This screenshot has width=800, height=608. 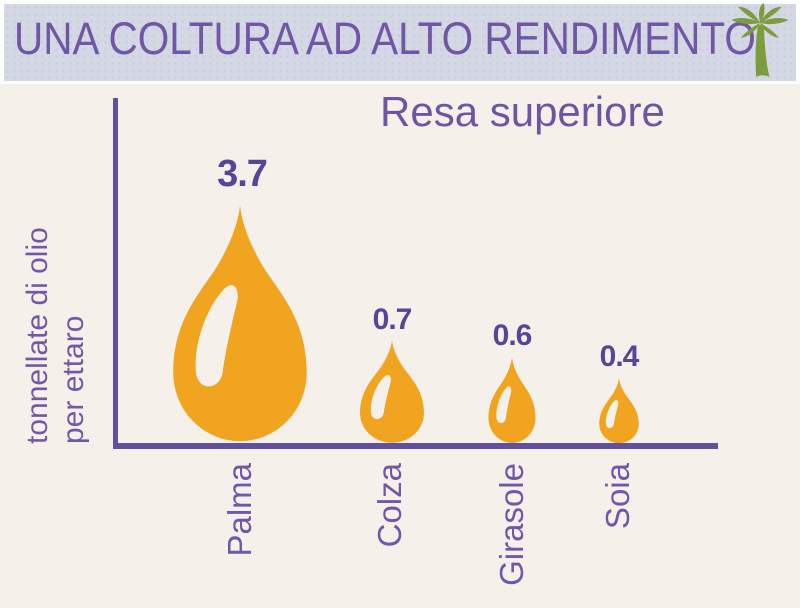 I want to click on x-axis-line, so click(x=415, y=446).